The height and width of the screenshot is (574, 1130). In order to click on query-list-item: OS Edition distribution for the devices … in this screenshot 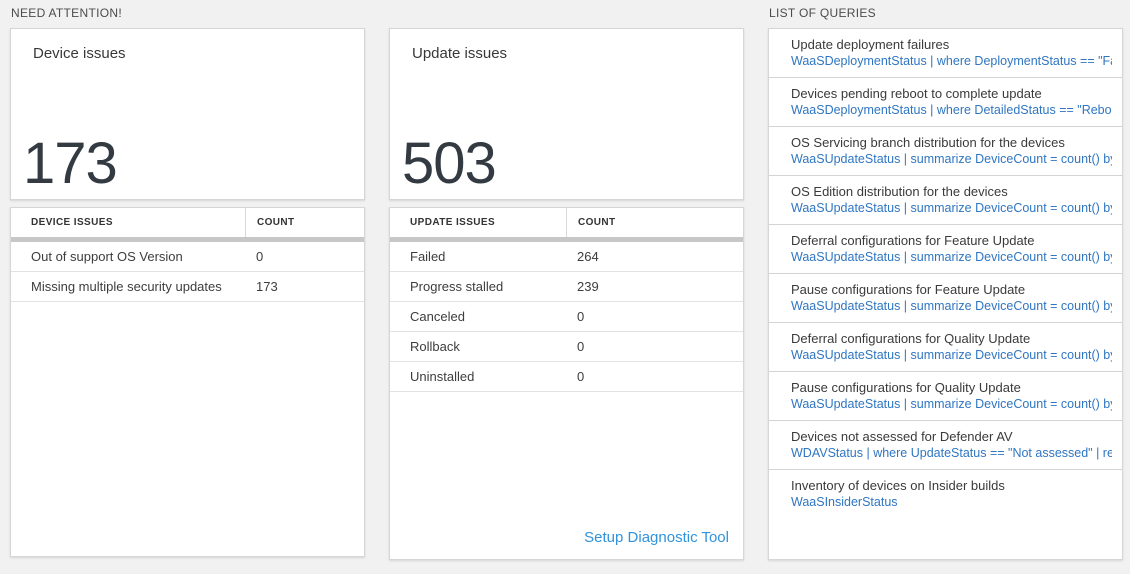, I will do `click(945, 200)`.